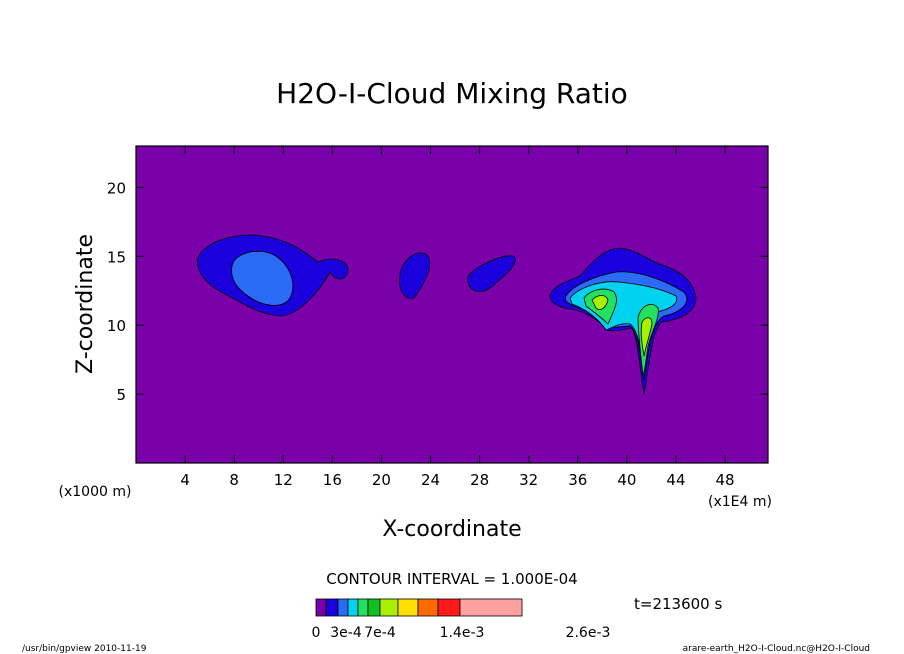 The width and height of the screenshot is (904, 654). What do you see at coordinates (588, 633) in the screenshot?
I see `colorbar-label-4: 2.6e-3` at bounding box center [588, 633].